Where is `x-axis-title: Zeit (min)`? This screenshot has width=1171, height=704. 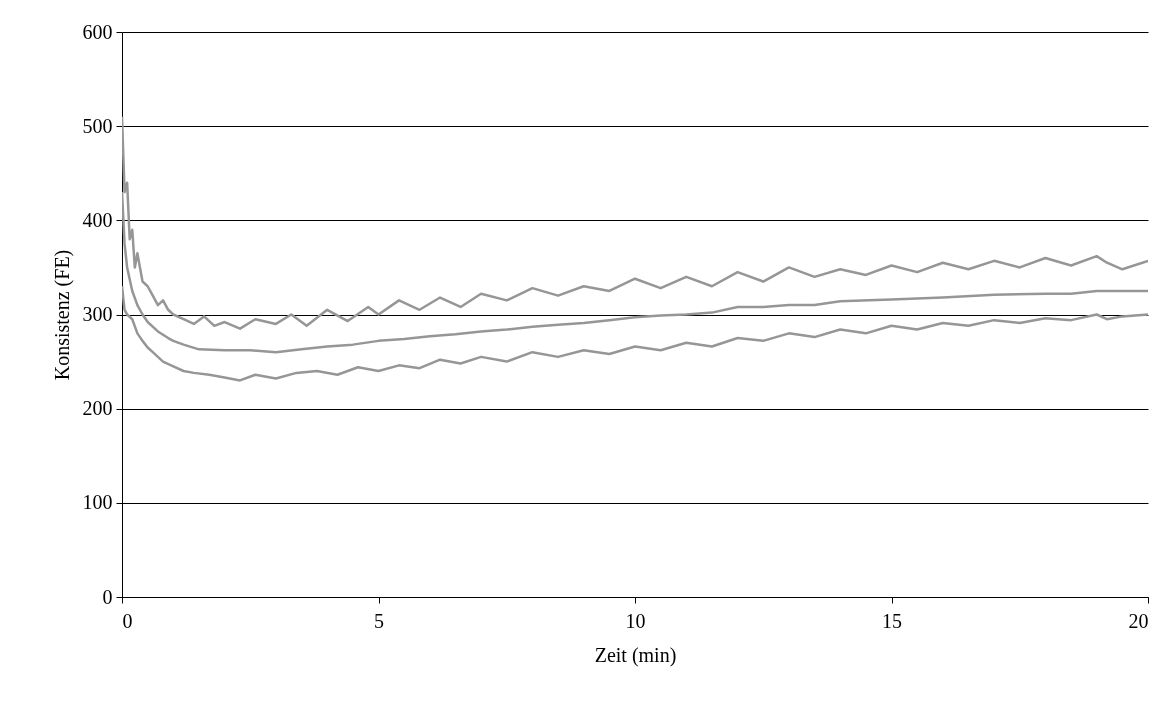 x-axis-title: Zeit (min) is located at coordinates (635, 655).